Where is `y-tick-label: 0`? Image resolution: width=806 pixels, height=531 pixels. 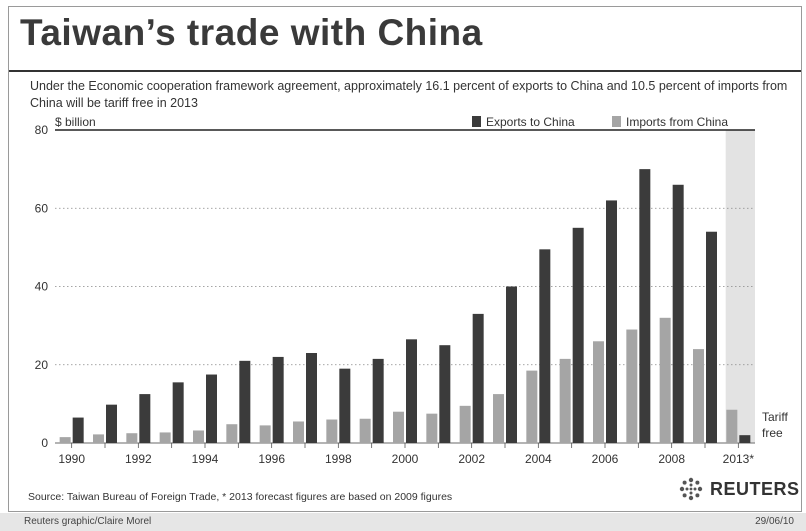 y-tick-label: 0 is located at coordinates (44, 443).